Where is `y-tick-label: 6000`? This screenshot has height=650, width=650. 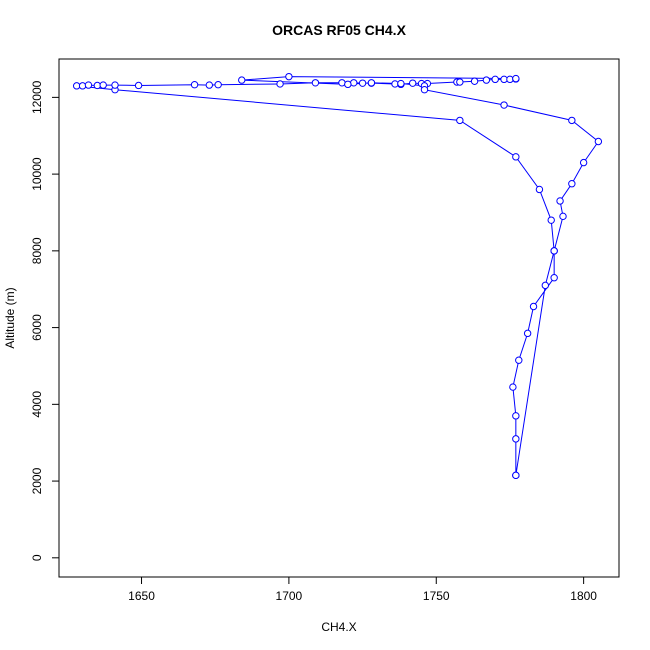
y-tick-label: 6000 is located at coordinates (37, 327).